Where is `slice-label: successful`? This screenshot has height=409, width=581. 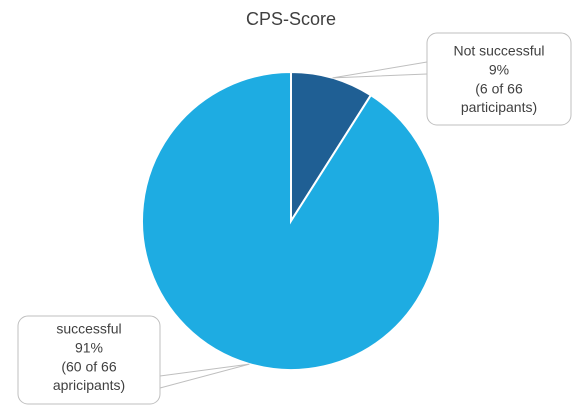
slice-label: successful is located at coordinates (88, 329).